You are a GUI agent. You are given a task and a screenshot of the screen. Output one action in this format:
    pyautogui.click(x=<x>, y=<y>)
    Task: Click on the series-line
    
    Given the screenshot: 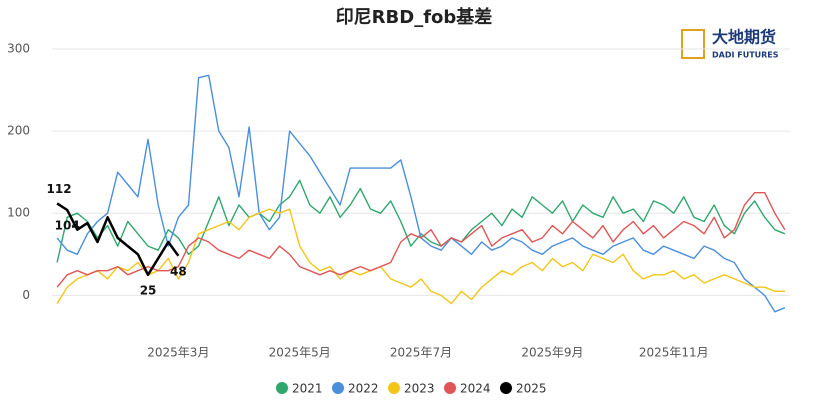 What is the action you would take?
    pyautogui.click(x=118, y=239)
    